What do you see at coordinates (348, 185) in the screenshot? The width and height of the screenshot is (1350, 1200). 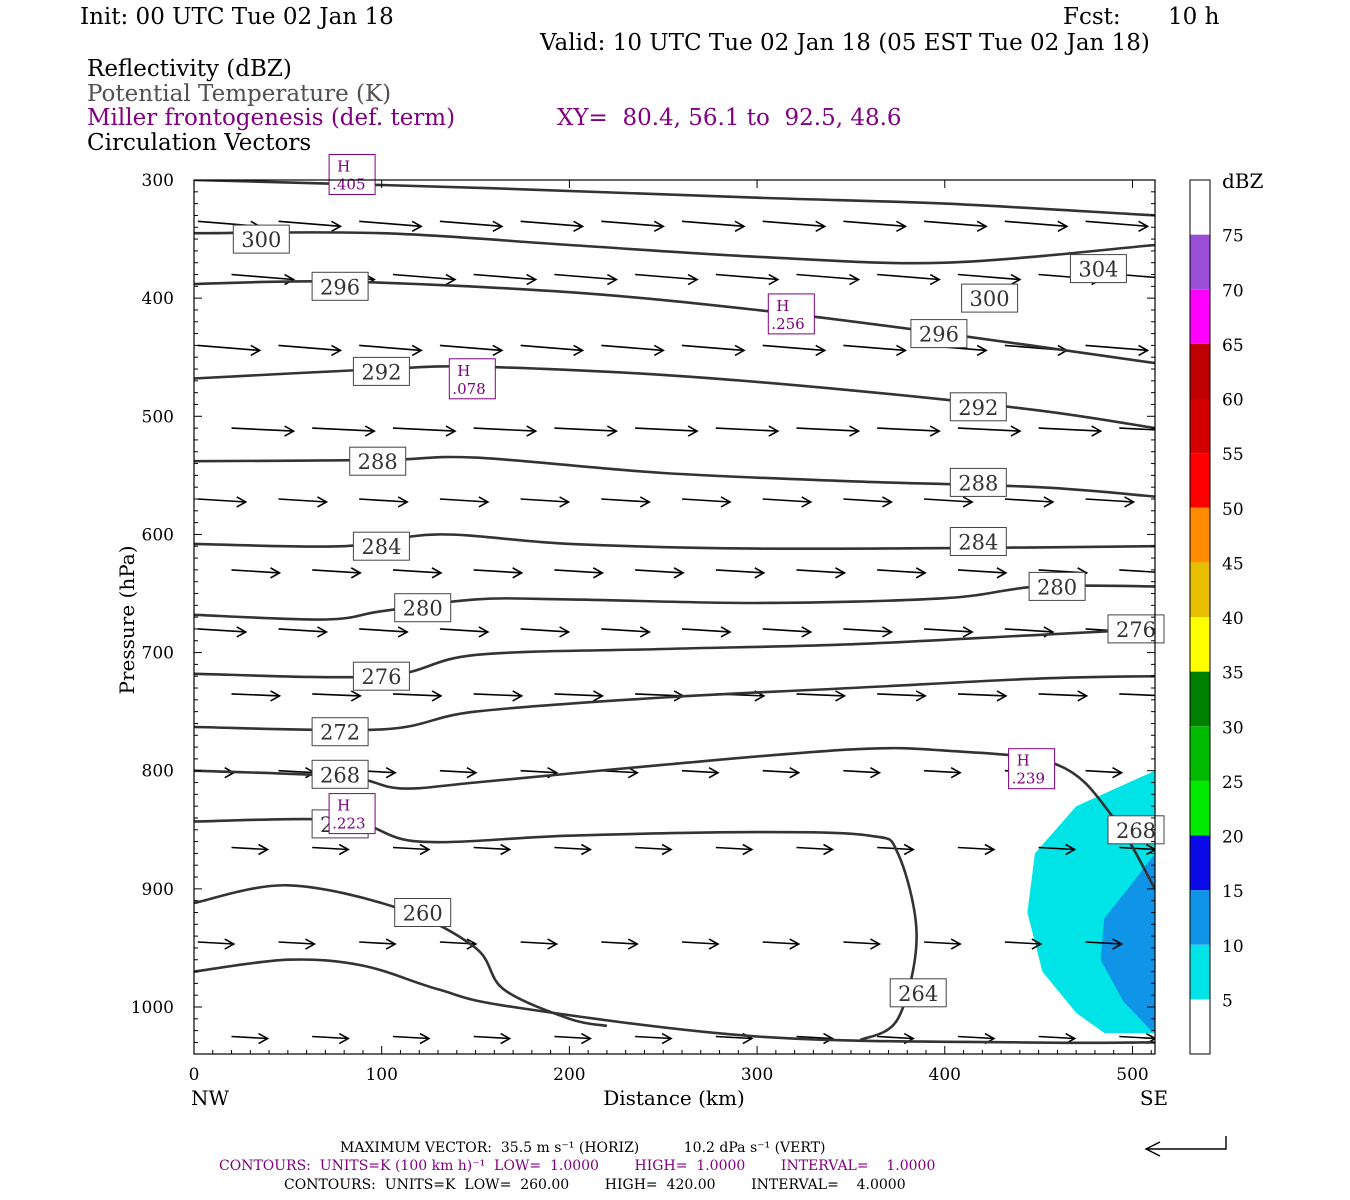 I see `svg-text: .405` at bounding box center [348, 185].